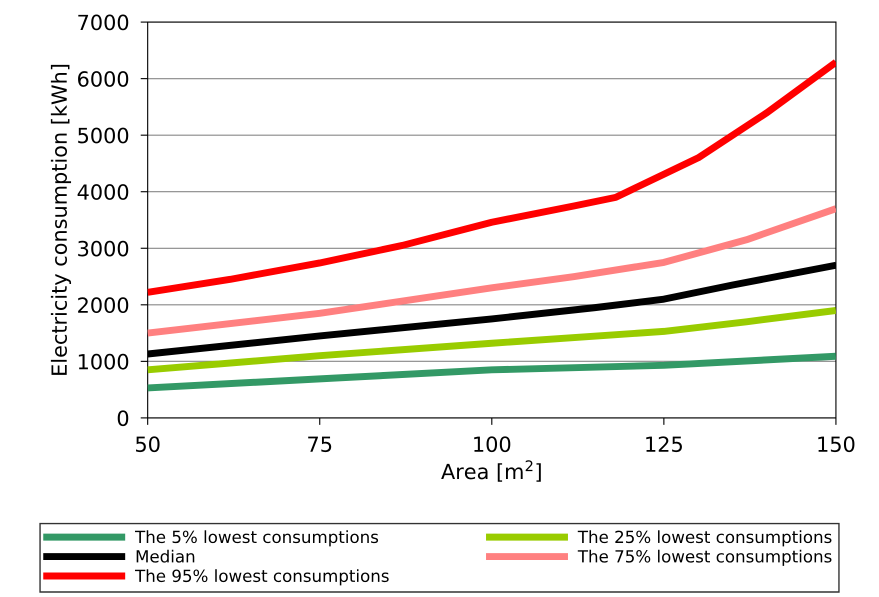  What do you see at coordinates (103, 305) in the screenshot?
I see `y-tick-label: 2000` at bounding box center [103, 305].